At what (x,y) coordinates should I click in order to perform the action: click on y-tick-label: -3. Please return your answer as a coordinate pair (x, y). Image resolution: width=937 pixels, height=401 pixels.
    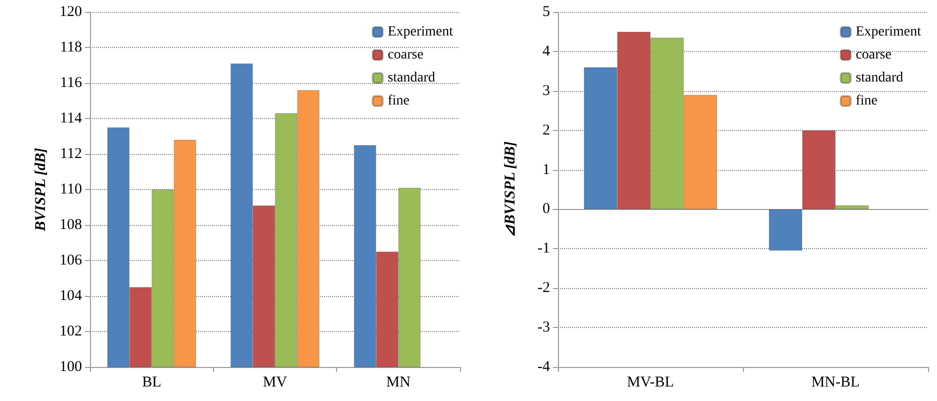
    Looking at the image, I should click on (544, 328).